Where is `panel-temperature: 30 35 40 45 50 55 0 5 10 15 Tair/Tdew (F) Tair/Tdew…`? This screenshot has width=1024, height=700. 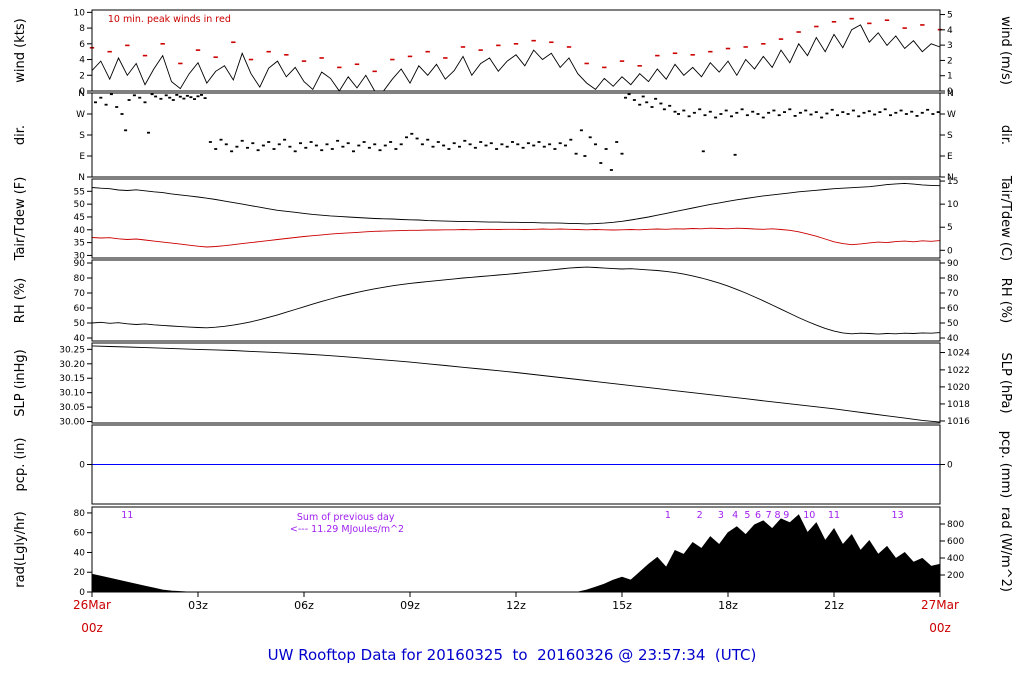
panel-temperature: 30 35 40 45 50 55 0 5 10 15 Tair/Tdew (F) Tair/Tdew… is located at coordinates (513, 218).